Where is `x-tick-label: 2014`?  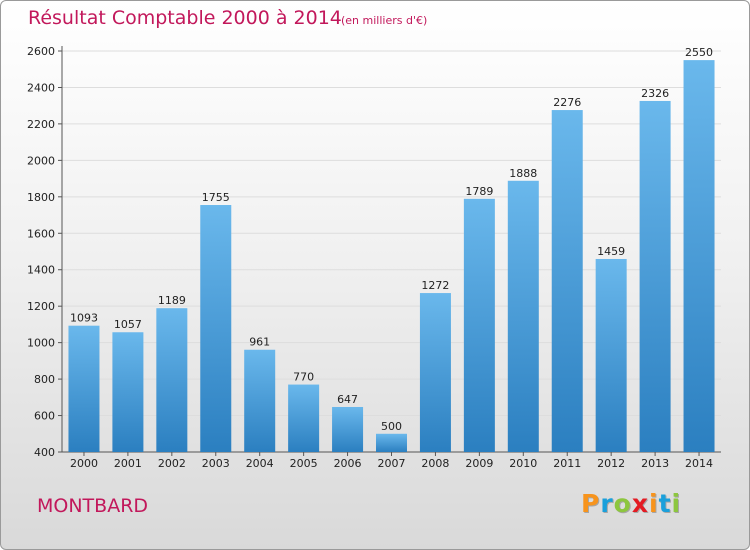
x-tick-label: 2014 is located at coordinates (699, 463).